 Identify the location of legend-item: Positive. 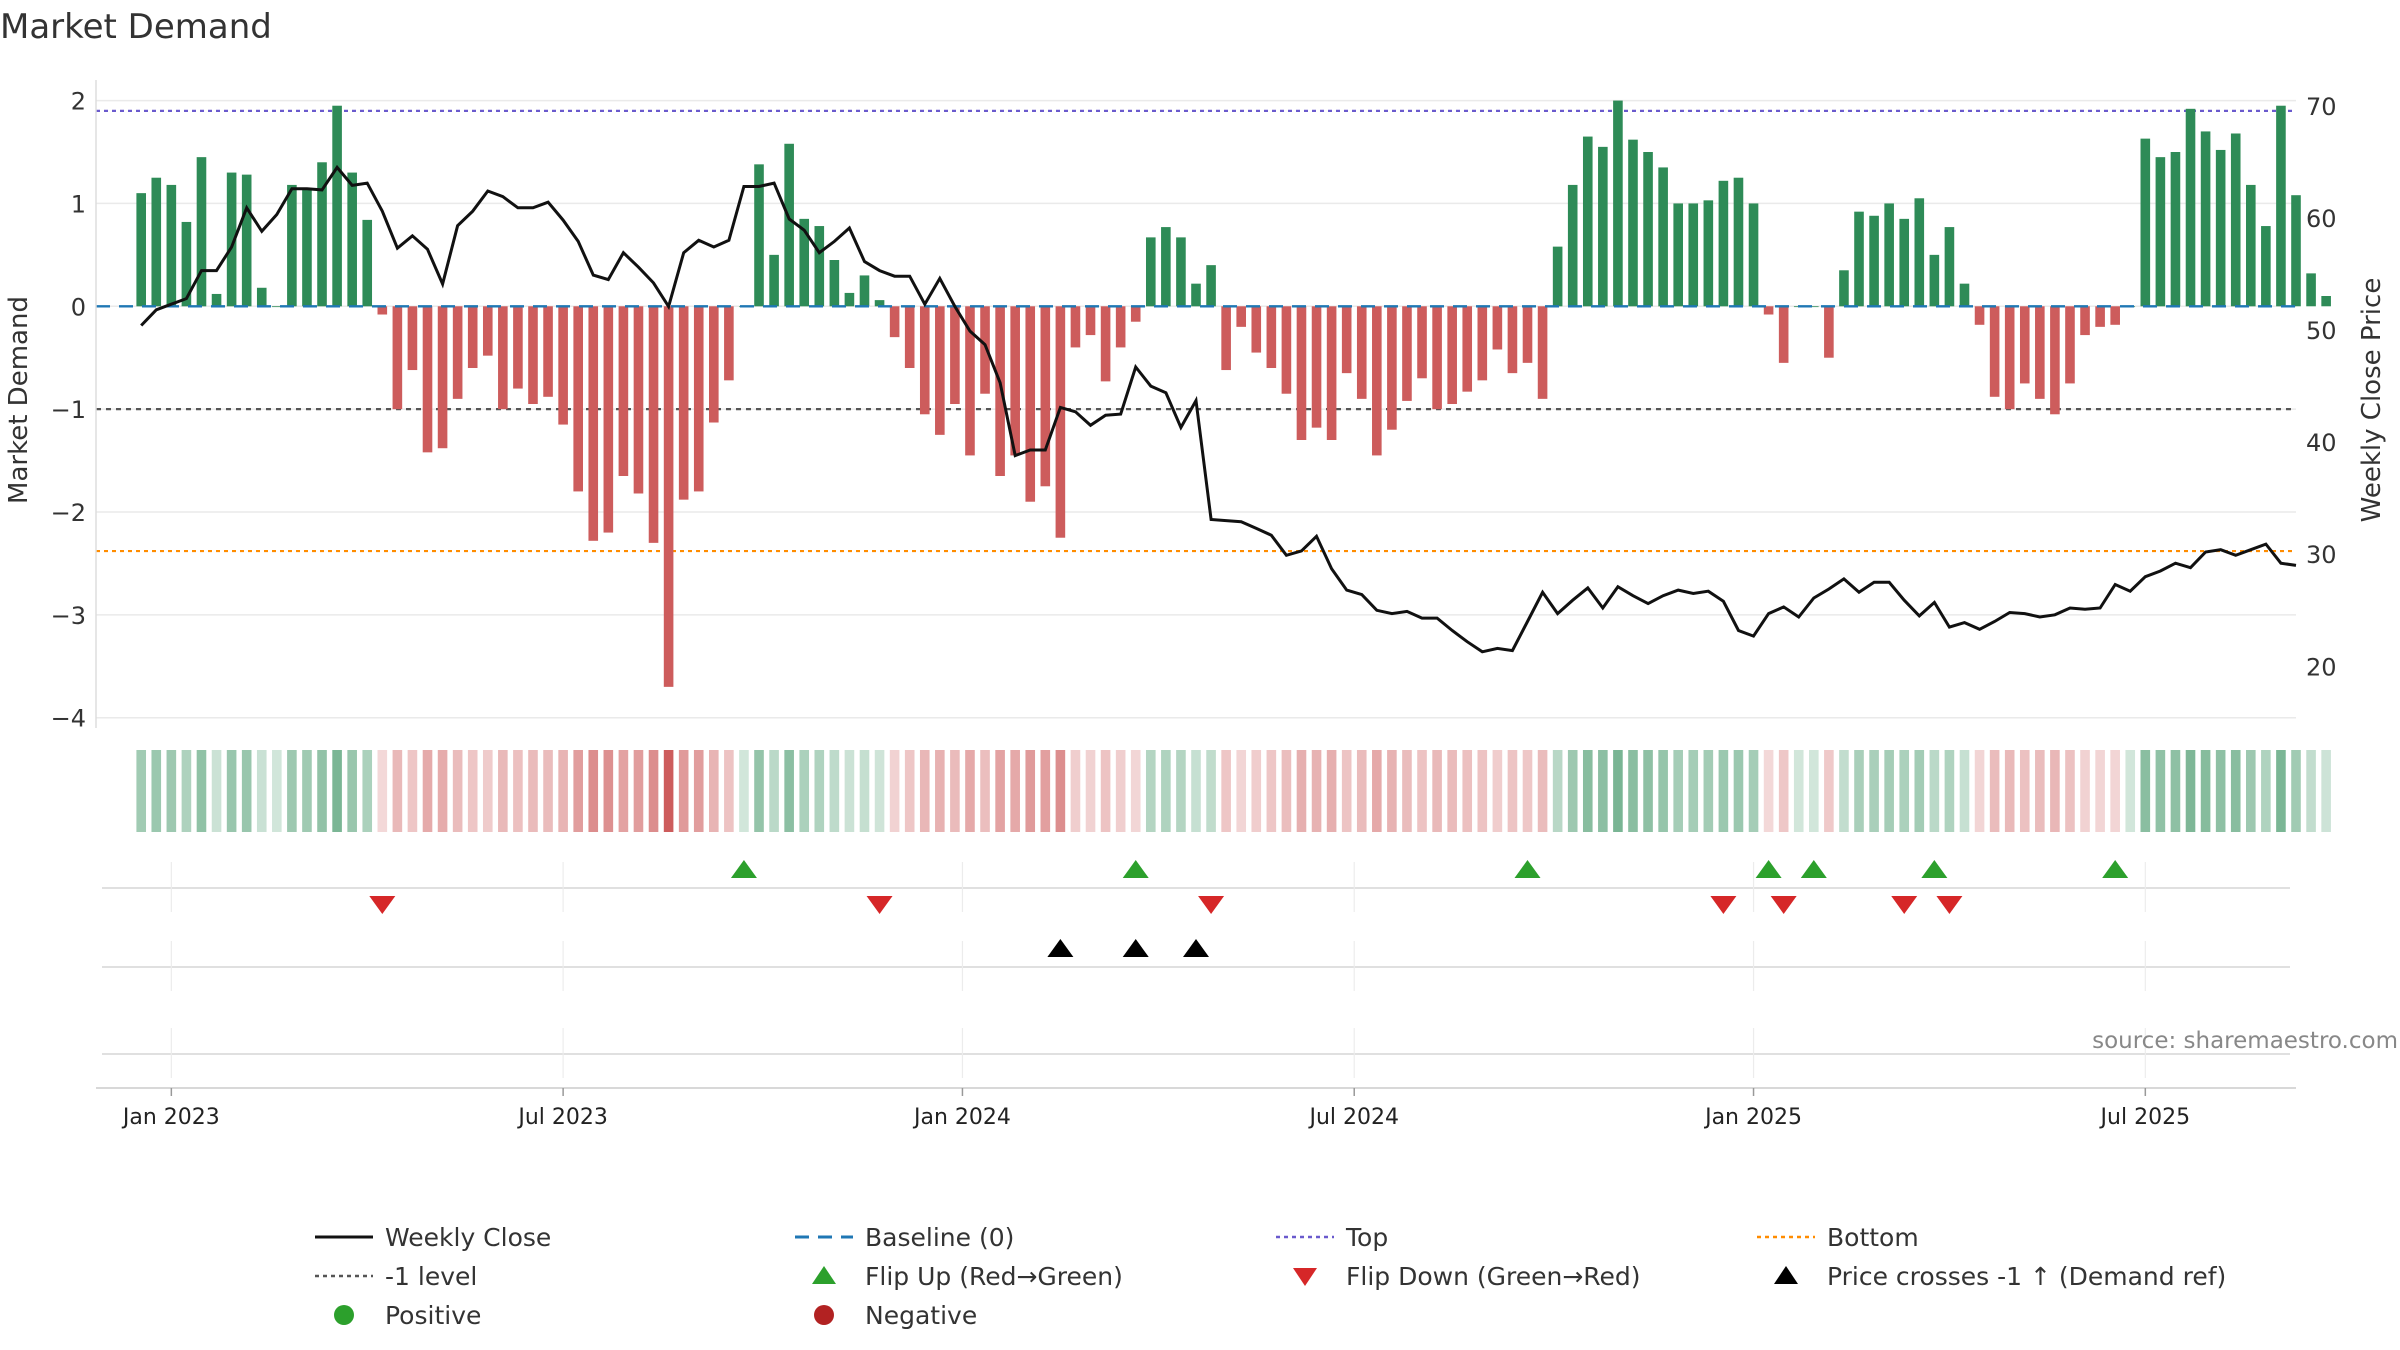
(407, 1315).